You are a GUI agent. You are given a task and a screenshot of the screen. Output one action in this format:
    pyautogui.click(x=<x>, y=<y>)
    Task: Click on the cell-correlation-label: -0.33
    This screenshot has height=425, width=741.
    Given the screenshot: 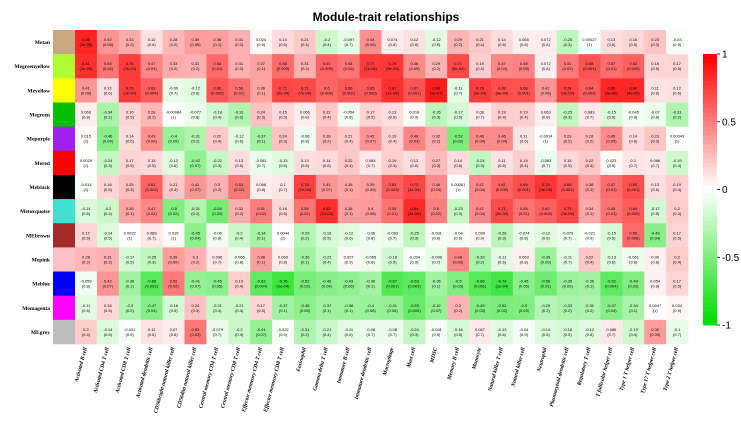 What is the action you would take?
    pyautogui.click(x=480, y=256)
    